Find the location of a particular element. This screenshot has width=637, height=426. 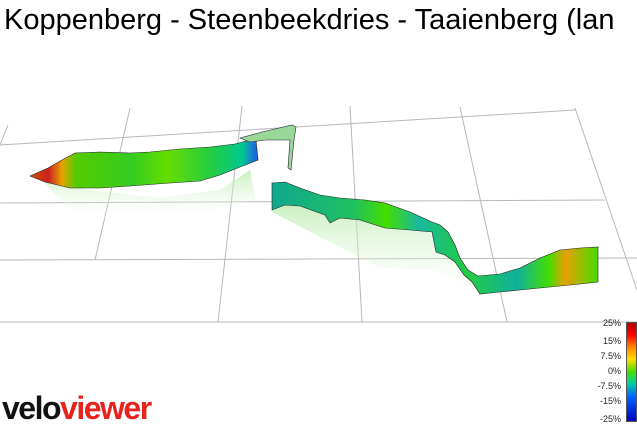

logo-velo-text: velo is located at coordinates (32, 408).